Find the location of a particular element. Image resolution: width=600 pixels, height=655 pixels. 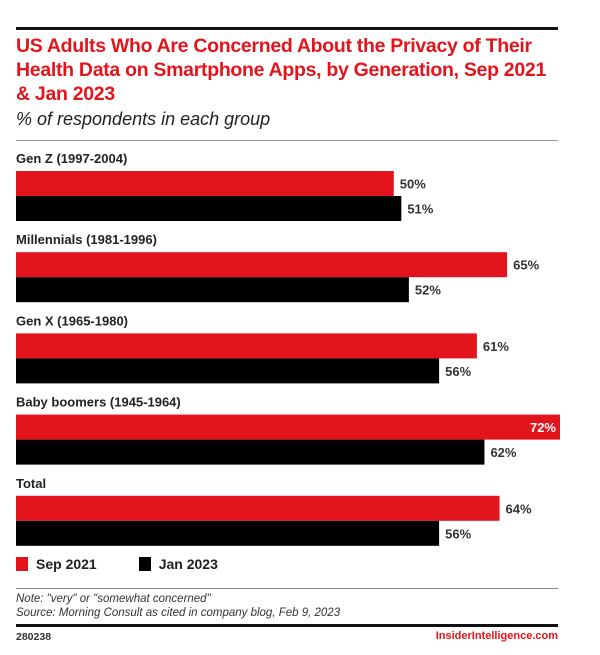

category-label: Millennials (1981-1996) is located at coordinates (86, 239).